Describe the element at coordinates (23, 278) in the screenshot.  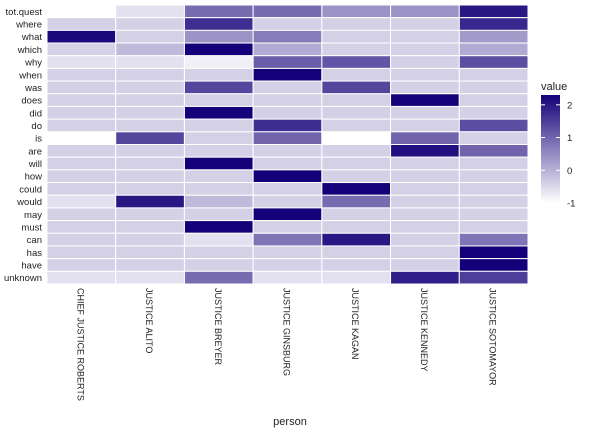
I see `y-tick-label: unknown` at that location.